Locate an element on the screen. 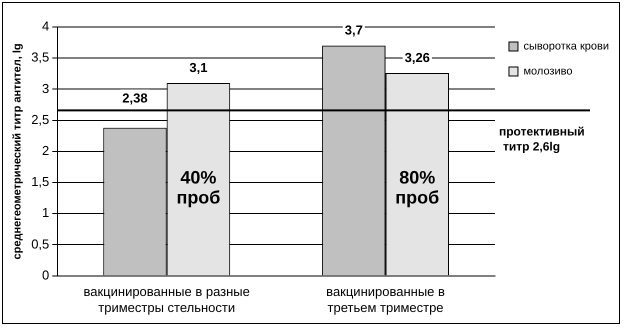 Image resolution: width=624 pixels, height=328 pixels. annotation: 40% проб is located at coordinates (198, 188).